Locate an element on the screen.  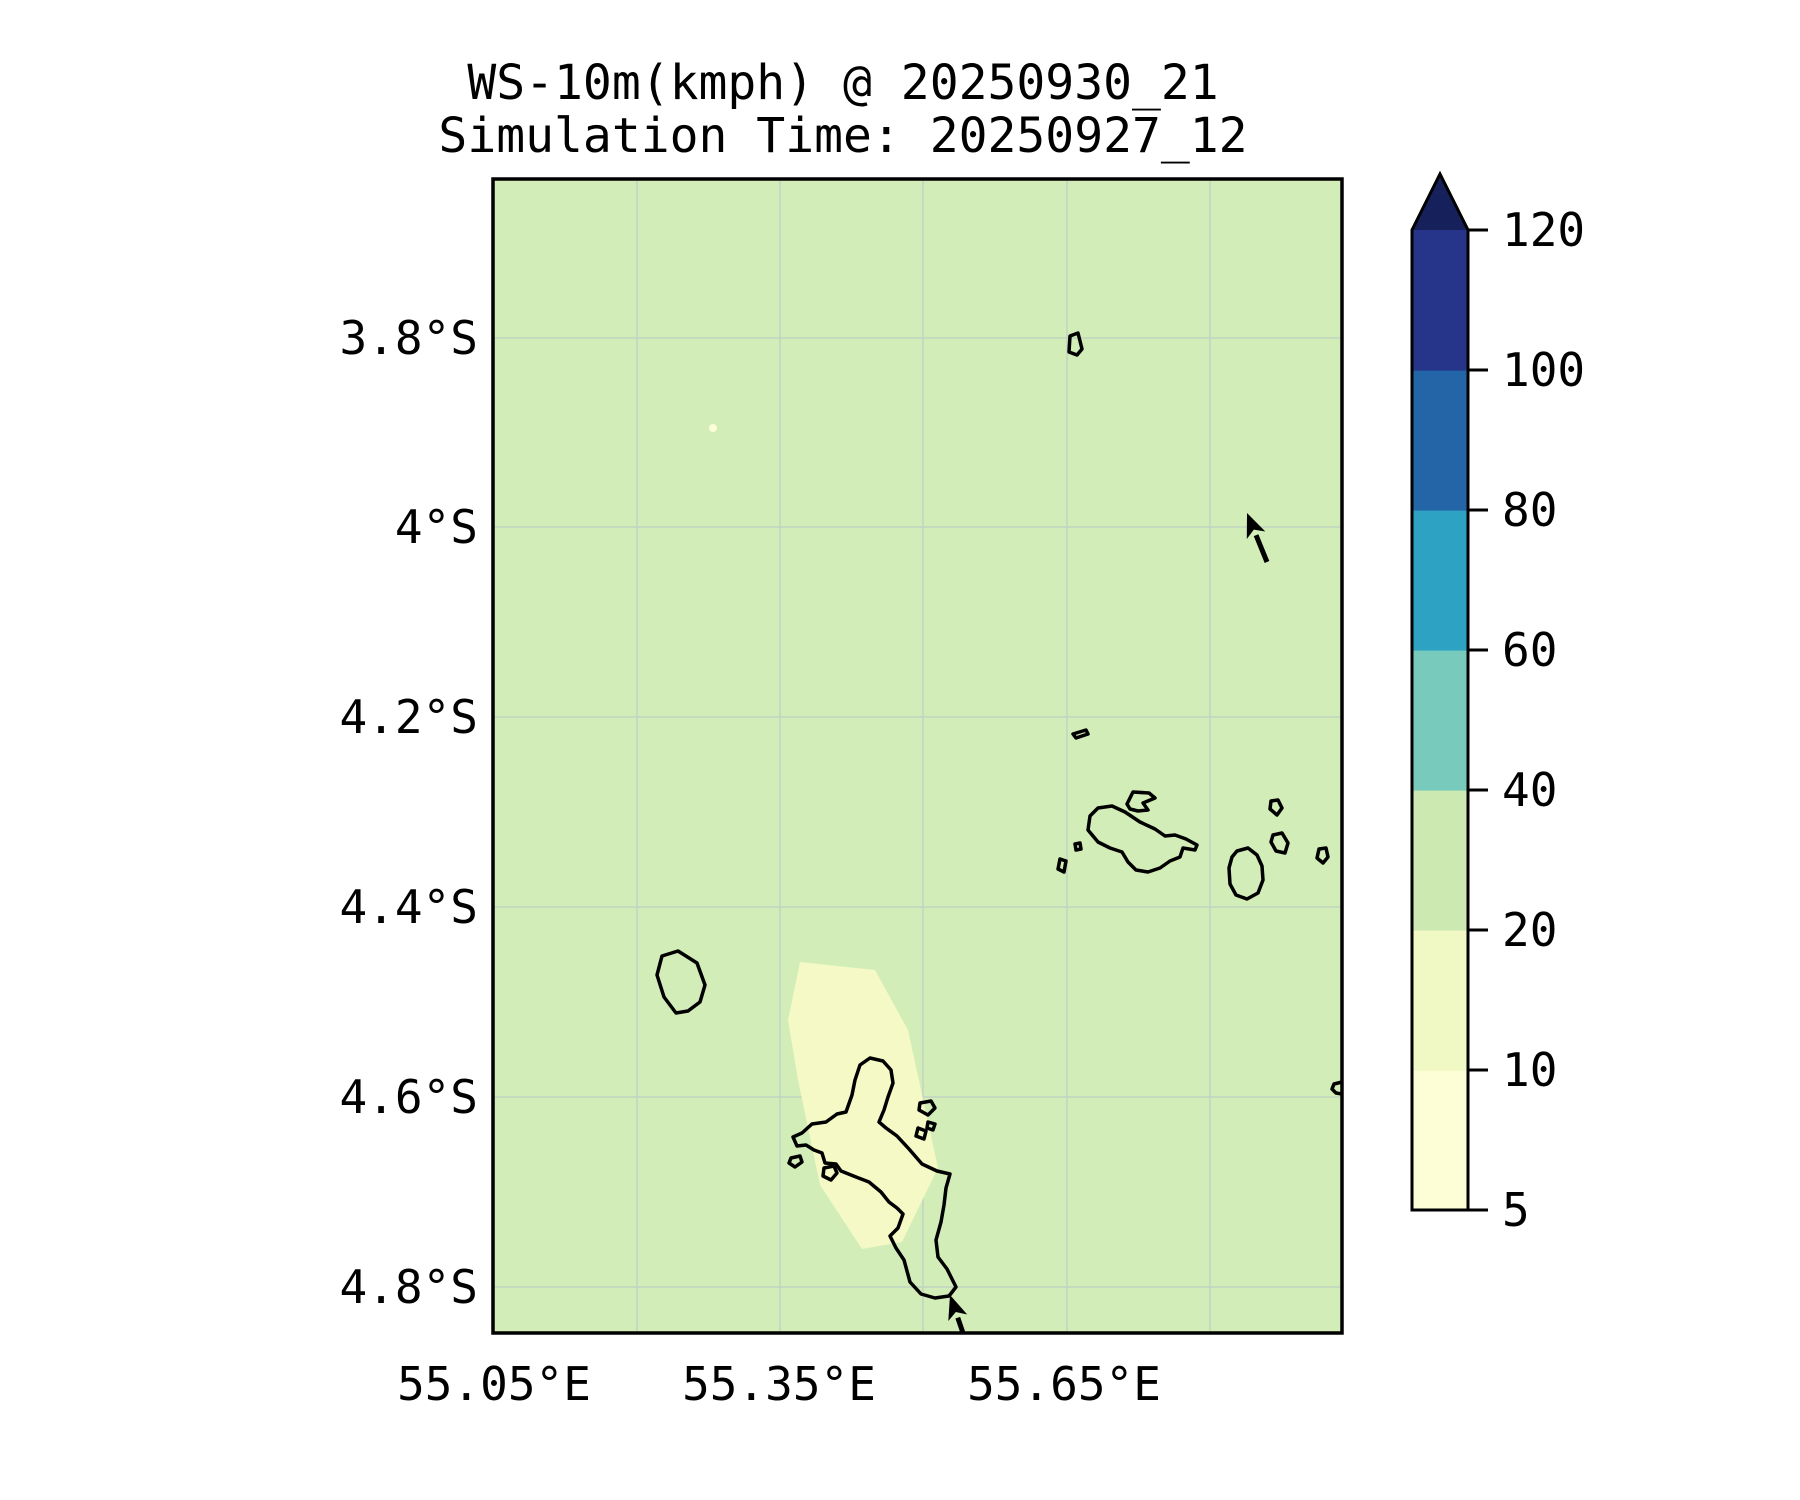
plot-title-line1: WS-10m(kmph) @ 20250930_21 is located at coordinates (843, 83).